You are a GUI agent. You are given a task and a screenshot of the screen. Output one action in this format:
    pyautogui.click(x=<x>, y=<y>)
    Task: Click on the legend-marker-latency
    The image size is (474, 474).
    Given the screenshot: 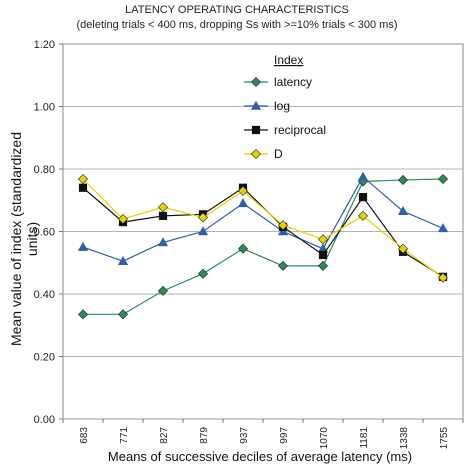 What is the action you would take?
    pyautogui.click(x=256, y=82)
    